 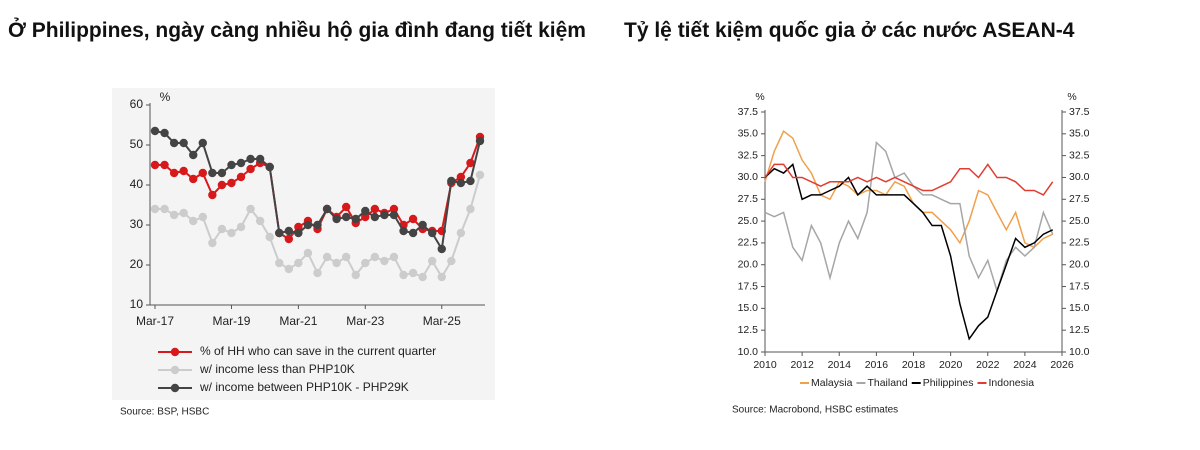 What do you see at coordinates (137, 104) in the screenshot?
I see `y-tick-label: 60` at bounding box center [137, 104].